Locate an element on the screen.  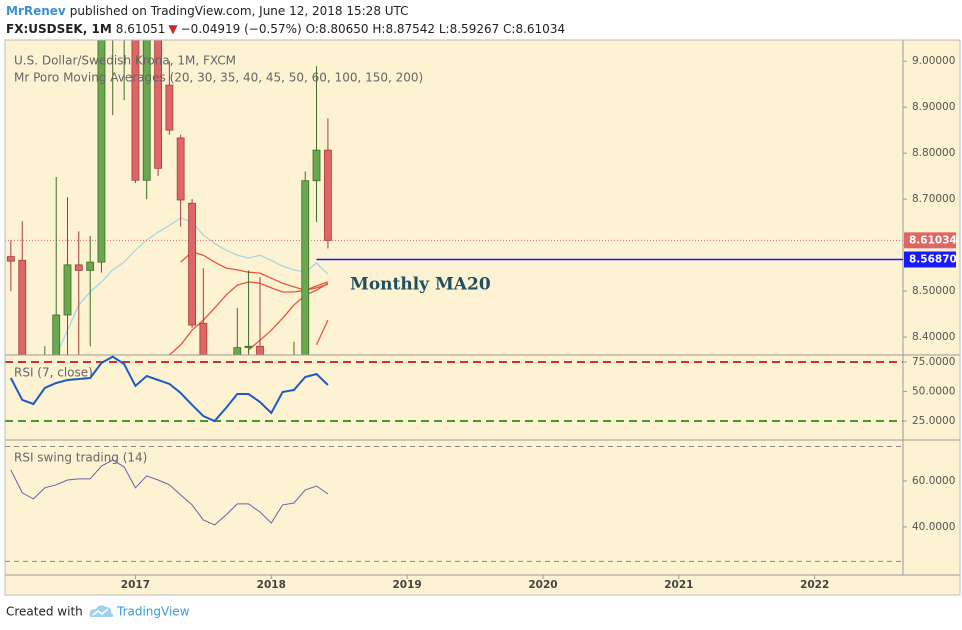
footer-created: Created with is located at coordinates (44, 612).